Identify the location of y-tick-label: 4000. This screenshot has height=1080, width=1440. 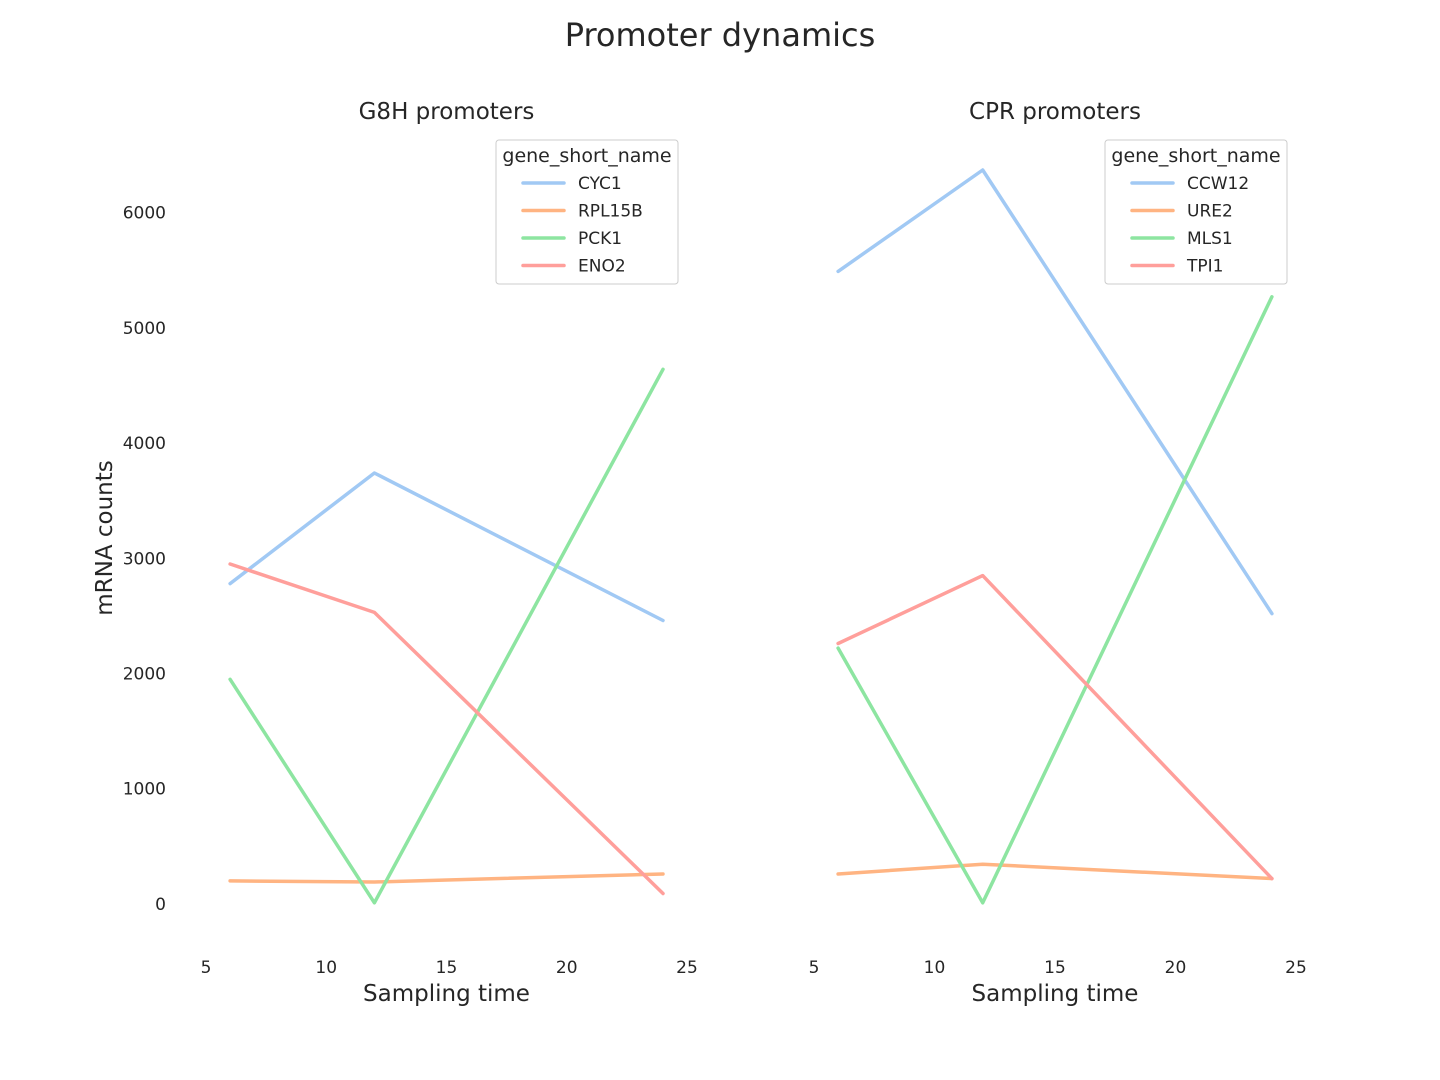
(144, 444).